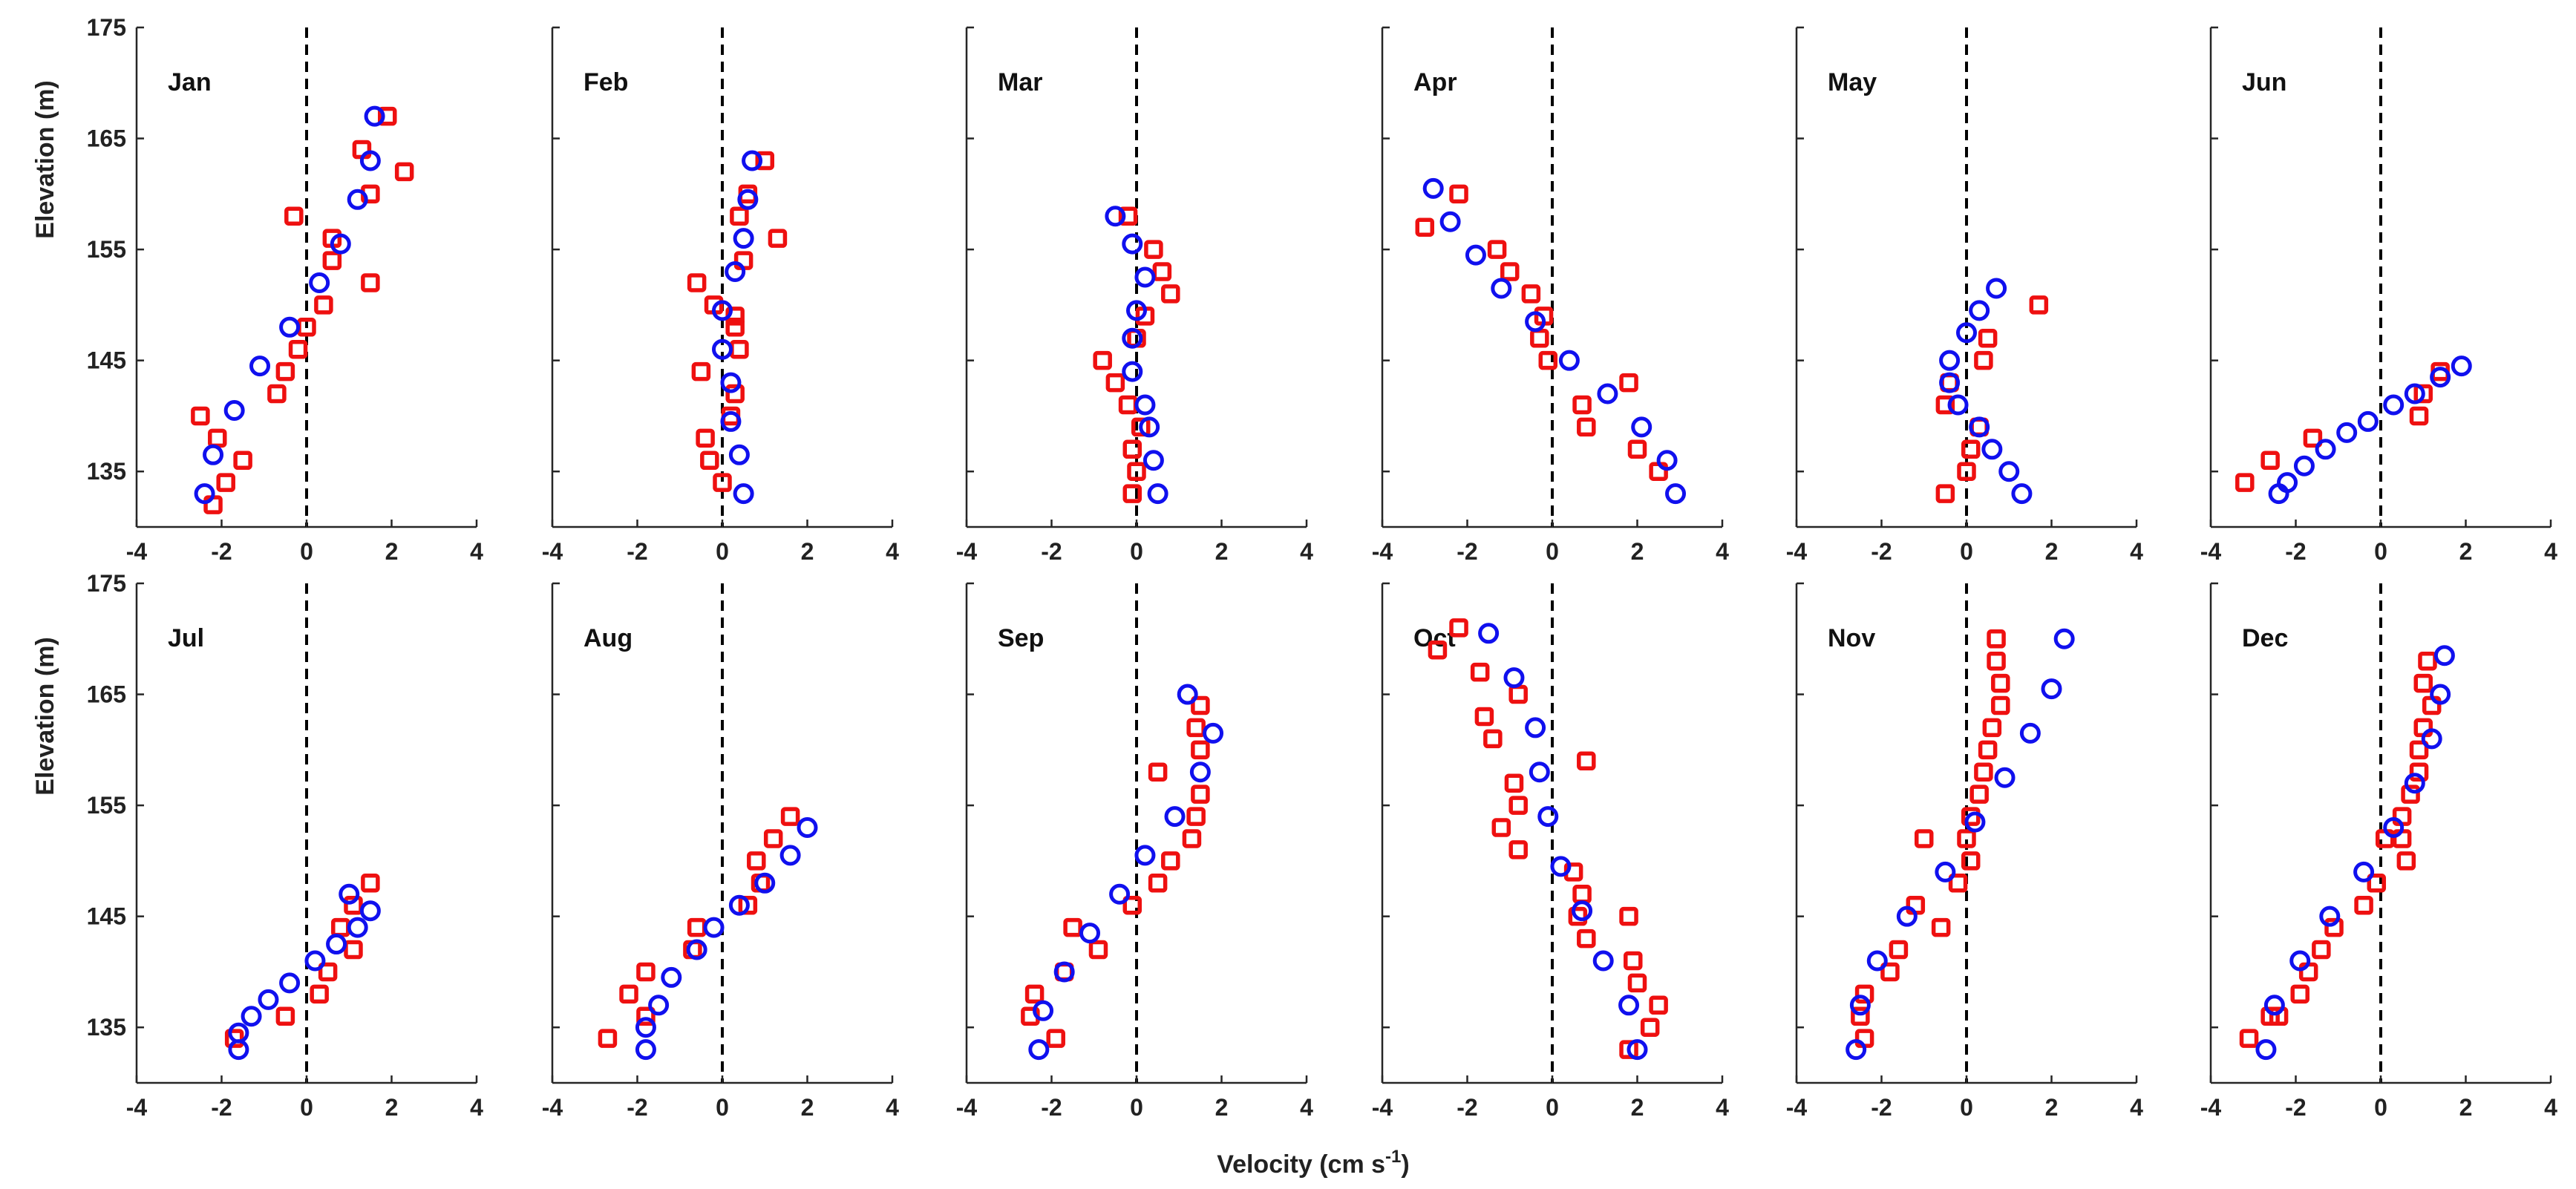 The width and height of the screenshot is (2576, 1189). I want to click on panel-jun: -4 -2 0 2 4 Jun, so click(2378, 295).